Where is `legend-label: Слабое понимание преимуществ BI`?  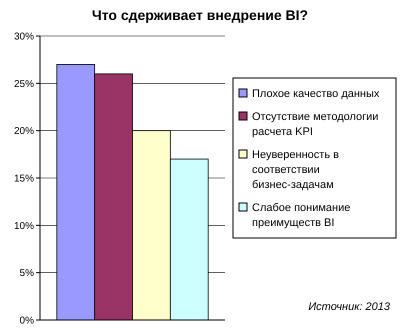 legend-label: Слабое понимание преимуществ BI is located at coordinates (301, 215).